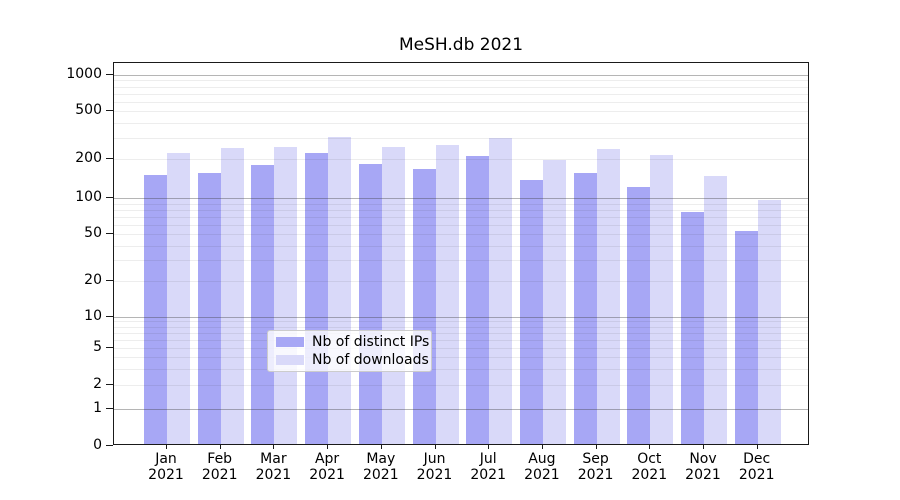 This screenshot has height=500, width=900. What do you see at coordinates (662, 299) in the screenshot?
I see `bar-oct-downloads` at bounding box center [662, 299].